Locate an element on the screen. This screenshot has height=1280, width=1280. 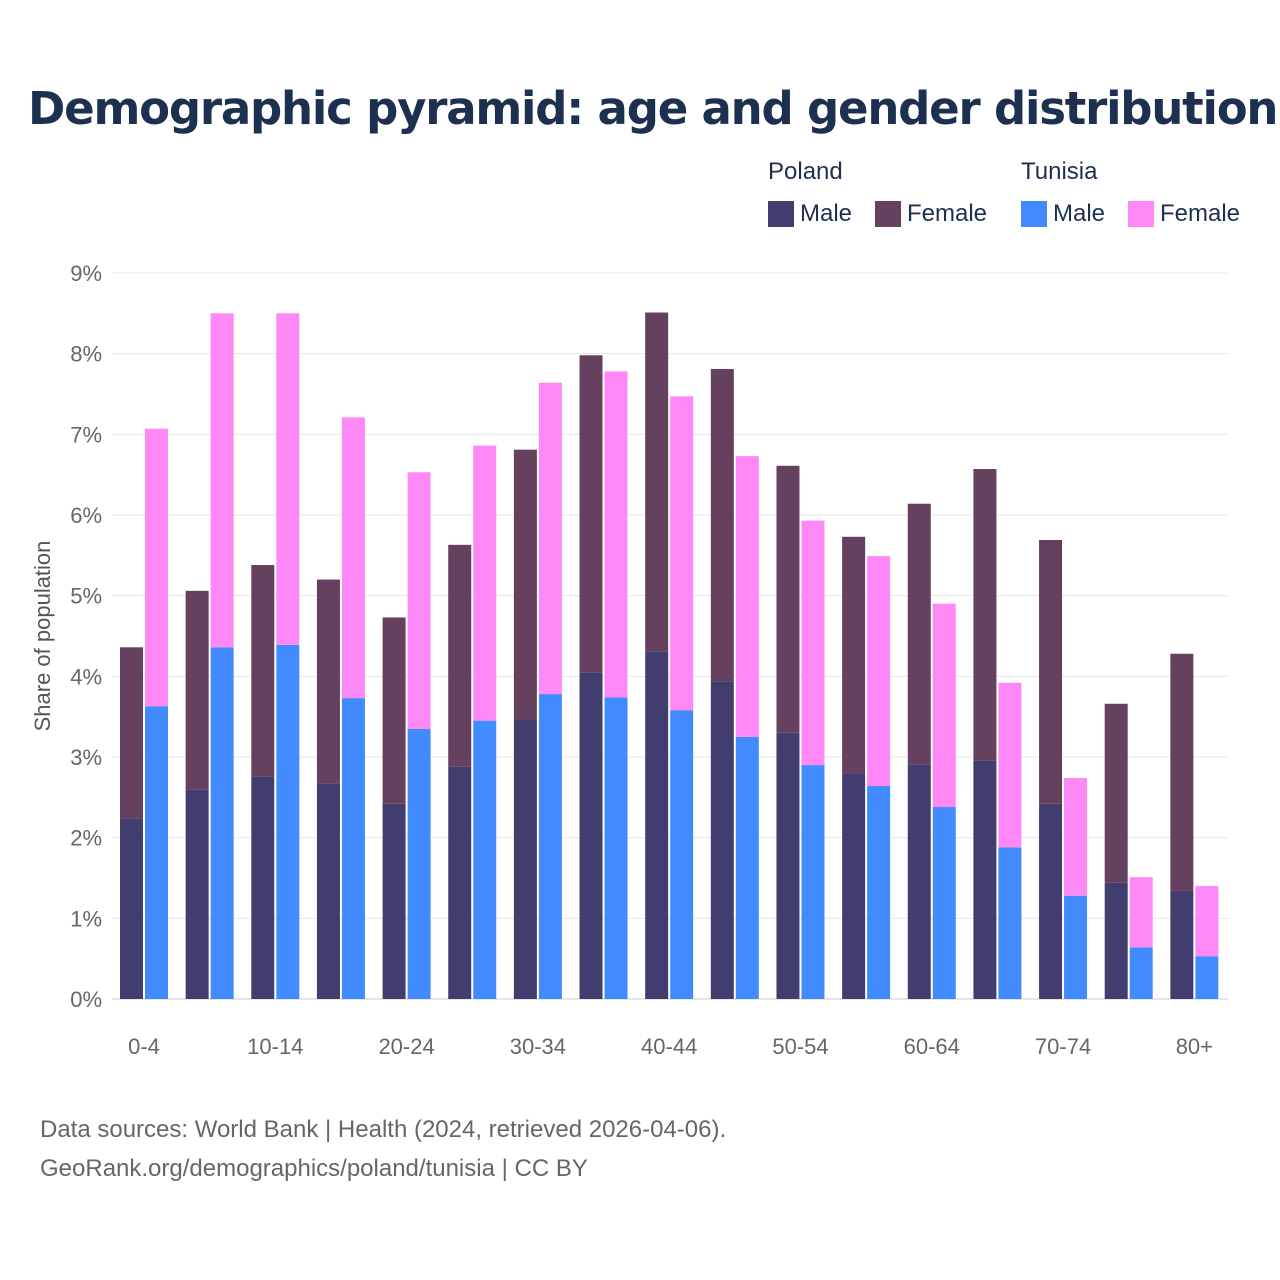
y-tick-label: 8% is located at coordinates (86, 354).